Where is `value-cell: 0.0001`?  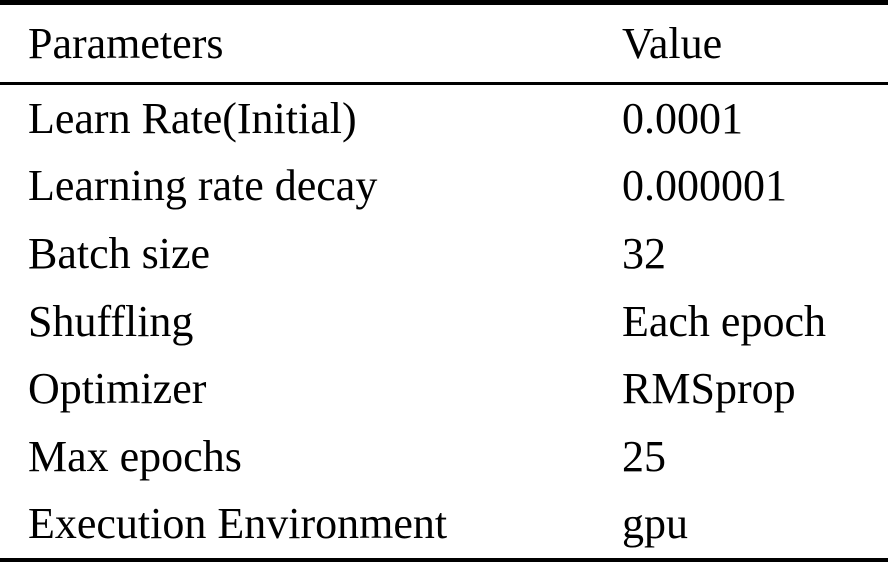
value-cell: 0.0001 is located at coordinates (682, 118).